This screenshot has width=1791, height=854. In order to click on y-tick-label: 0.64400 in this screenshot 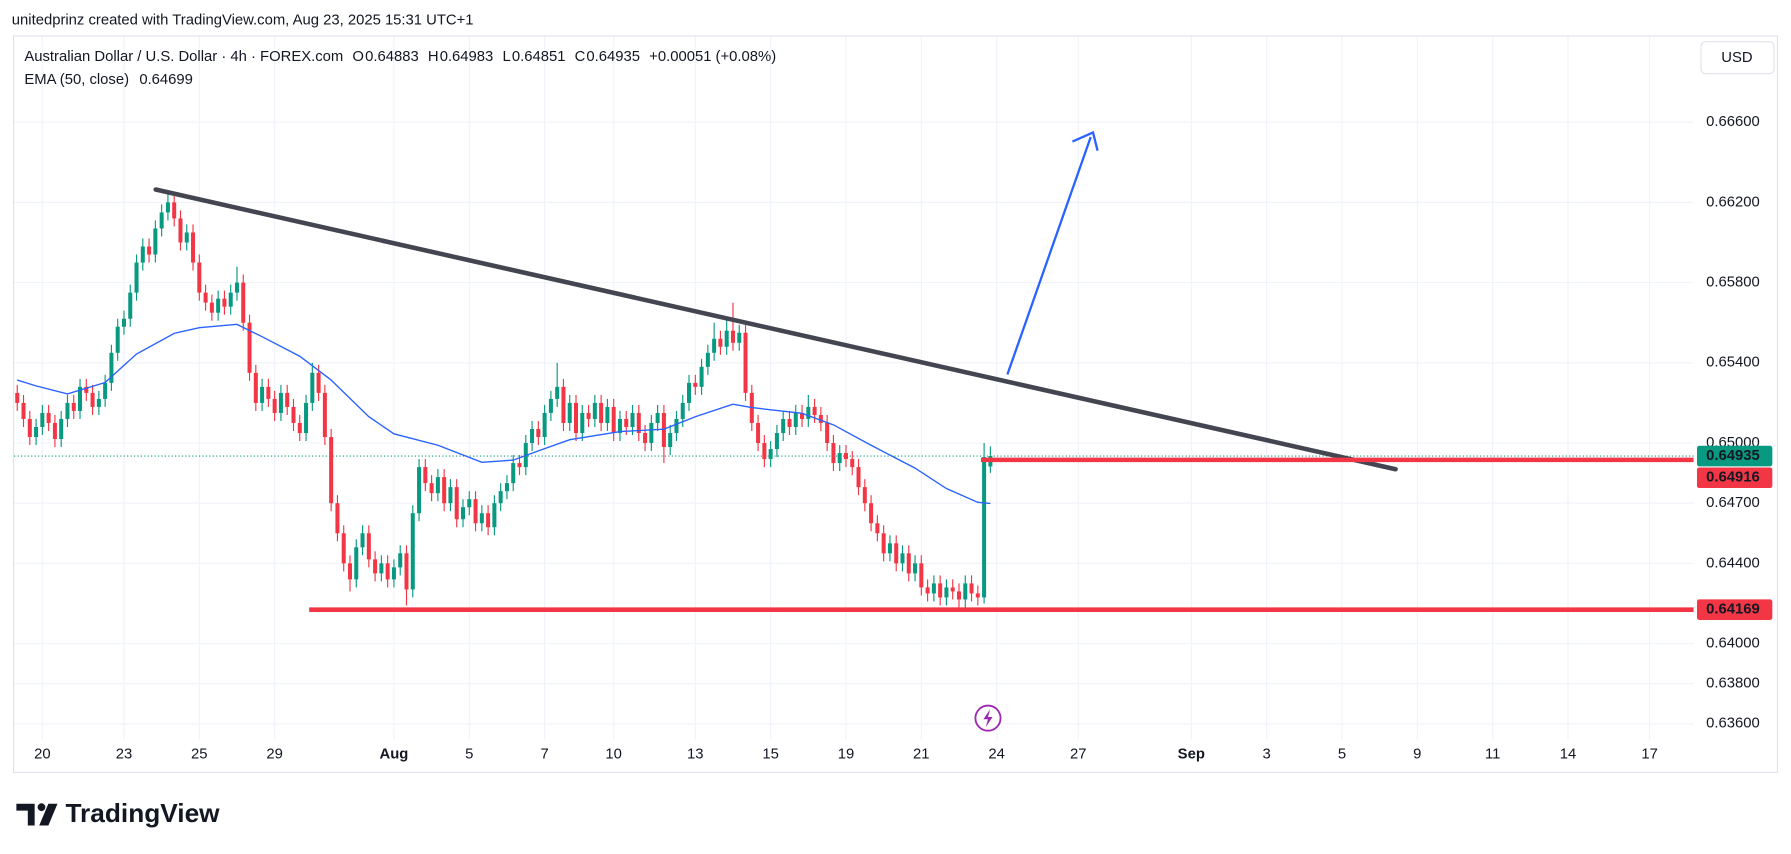, I will do `click(1733, 563)`.